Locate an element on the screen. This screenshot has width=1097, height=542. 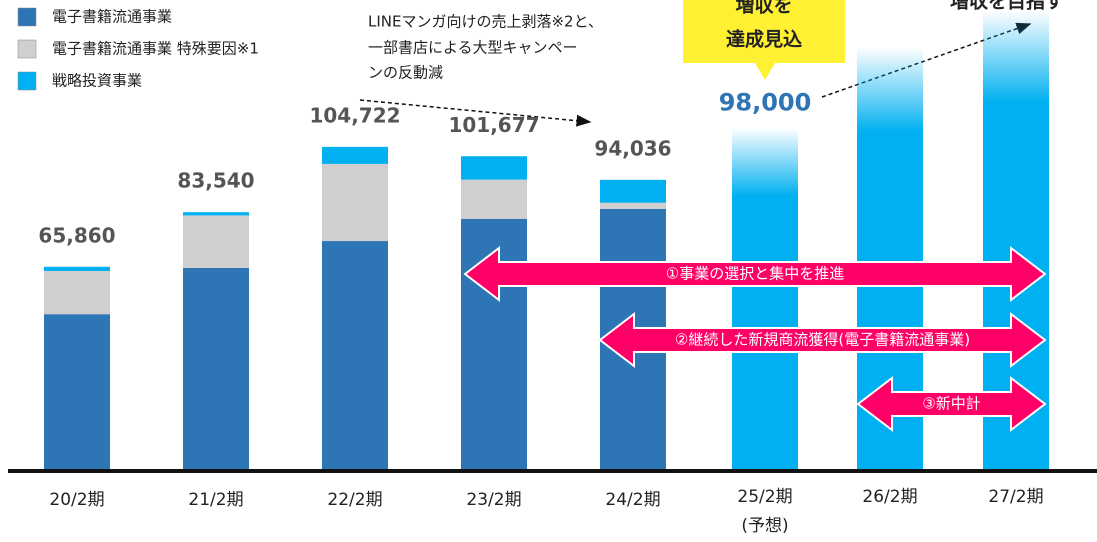
annotation-line: ンの反動減 is located at coordinates (405, 73).